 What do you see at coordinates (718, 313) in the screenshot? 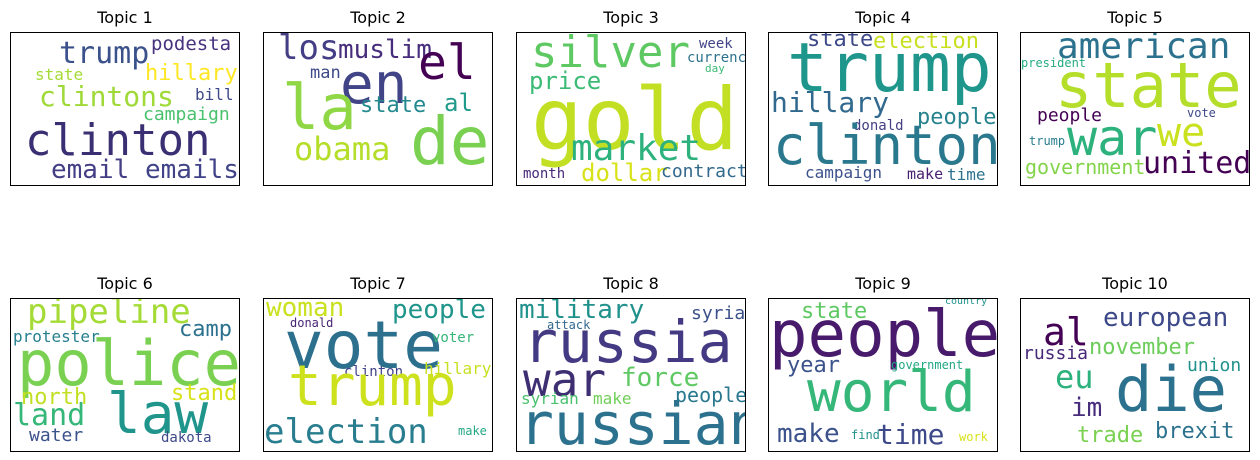
I see `cloud-word: syria` at bounding box center [718, 313].